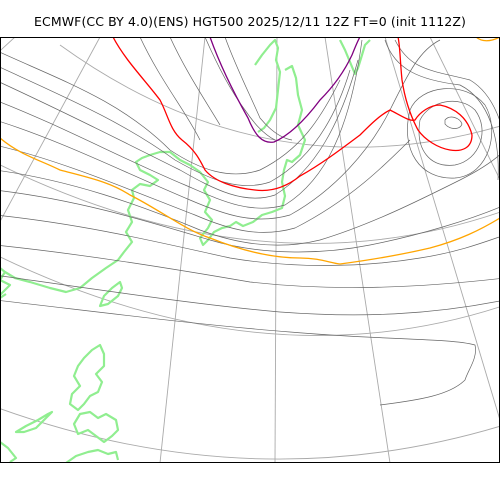 This screenshot has height=500, width=500. I want to click on coastline-quebec, so click(96, 427).